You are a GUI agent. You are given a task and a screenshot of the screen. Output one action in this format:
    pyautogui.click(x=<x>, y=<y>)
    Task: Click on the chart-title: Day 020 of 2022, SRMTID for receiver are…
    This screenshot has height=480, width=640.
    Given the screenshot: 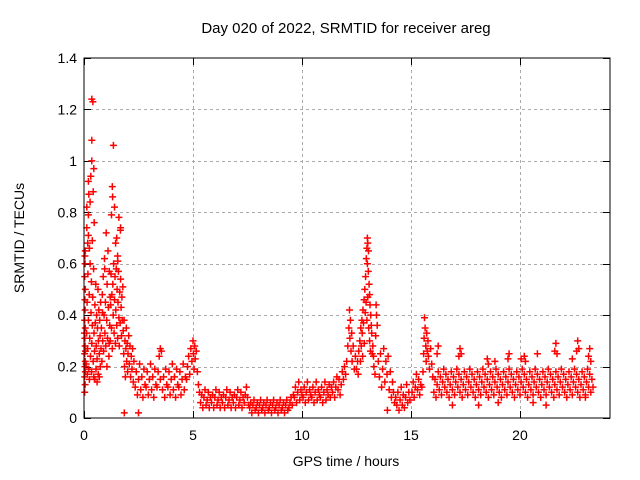 What is the action you would take?
    pyautogui.click(x=345, y=28)
    